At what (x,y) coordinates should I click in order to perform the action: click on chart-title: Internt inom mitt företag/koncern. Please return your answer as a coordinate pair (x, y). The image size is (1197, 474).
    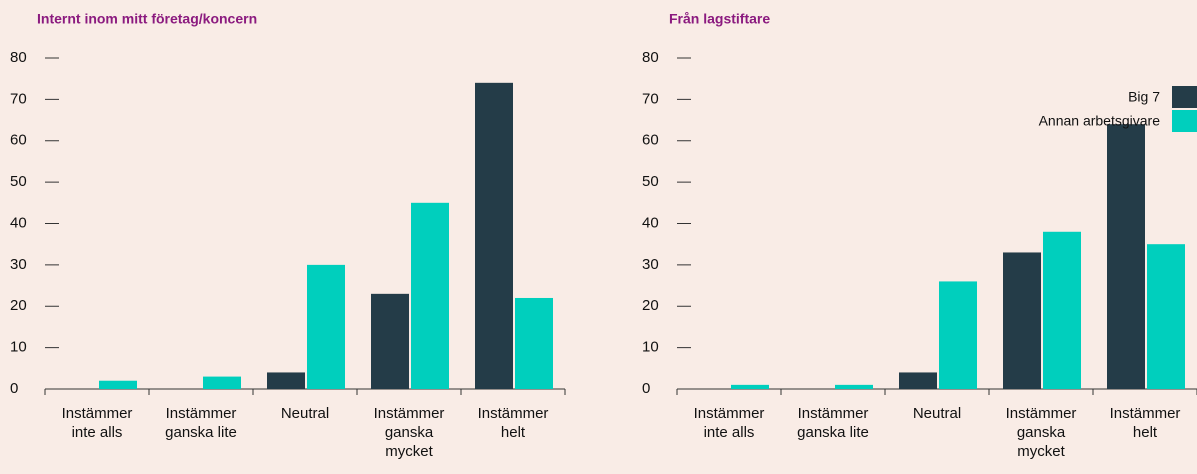
    Looking at the image, I should click on (147, 19).